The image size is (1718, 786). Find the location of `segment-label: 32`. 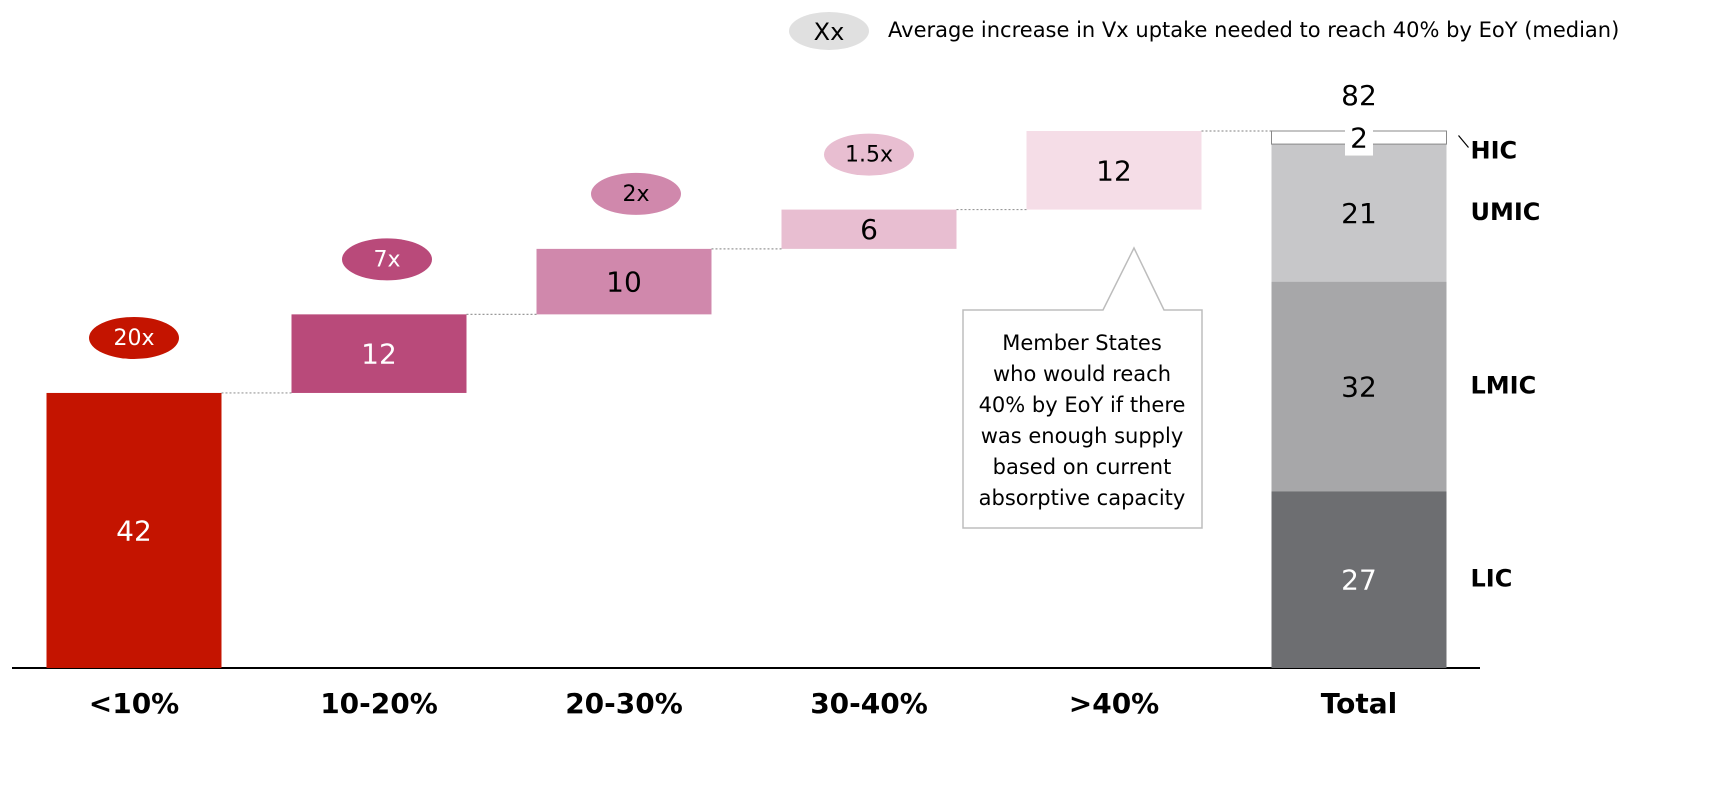

segment-label: 32 is located at coordinates (1359, 386).